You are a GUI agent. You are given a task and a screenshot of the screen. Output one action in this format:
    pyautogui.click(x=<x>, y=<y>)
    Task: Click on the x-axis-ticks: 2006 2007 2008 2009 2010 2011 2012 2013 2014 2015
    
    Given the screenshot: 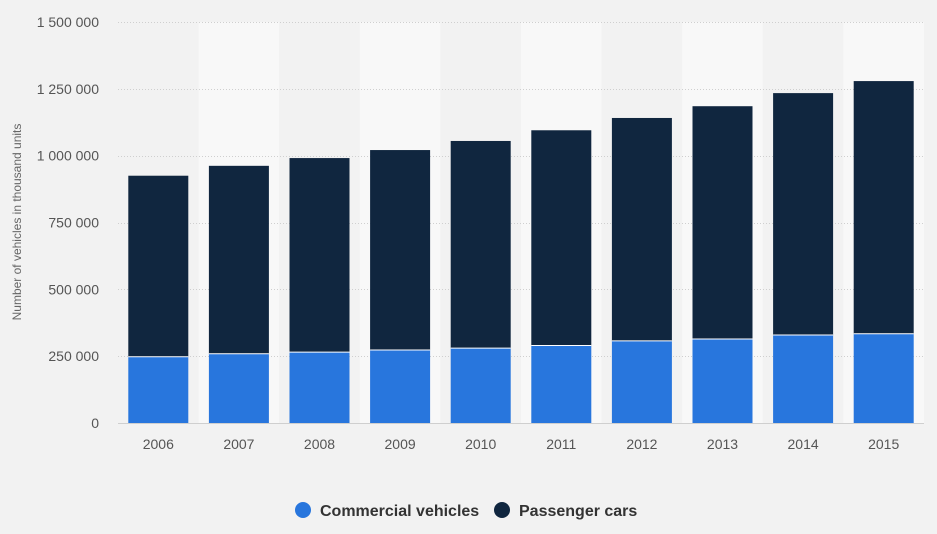 What is the action you would take?
    pyautogui.click(x=521, y=444)
    